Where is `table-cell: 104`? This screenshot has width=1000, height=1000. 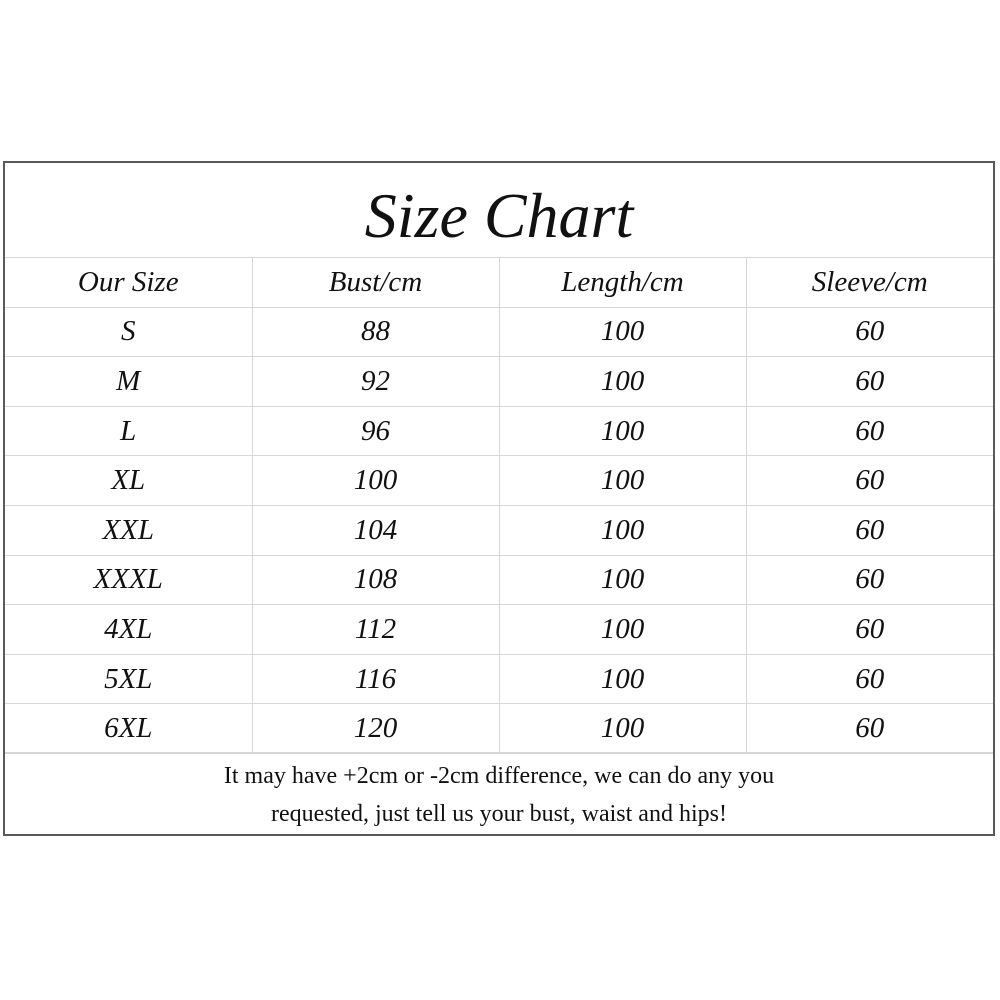 table-cell: 104 is located at coordinates (375, 530).